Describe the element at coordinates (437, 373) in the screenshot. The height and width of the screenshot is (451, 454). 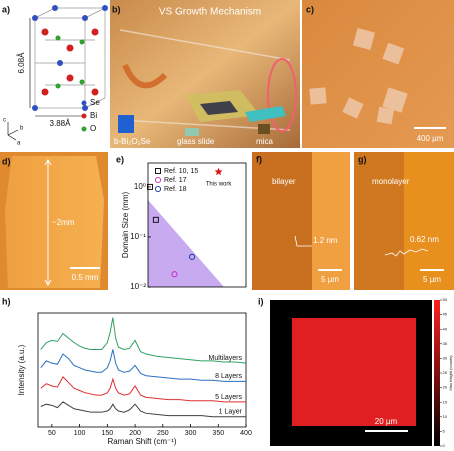
I see `colorbar` at that location.